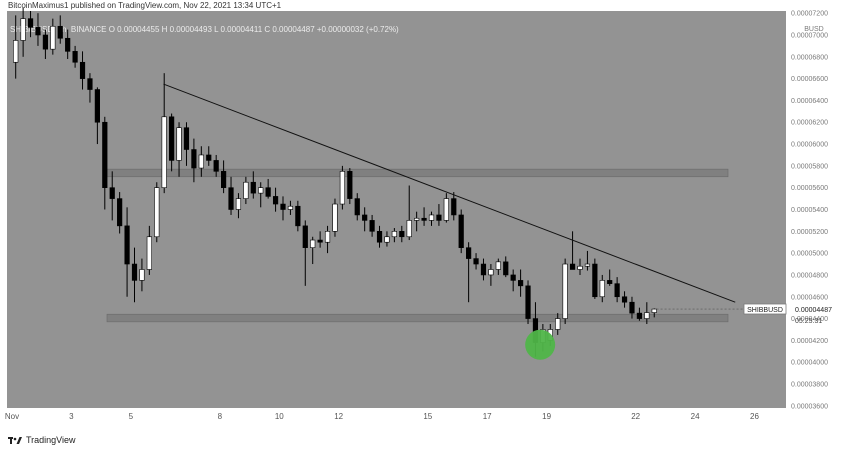 This screenshot has height=450, width=850. I want to click on tradingview-logo: TradingView, so click(42, 440).